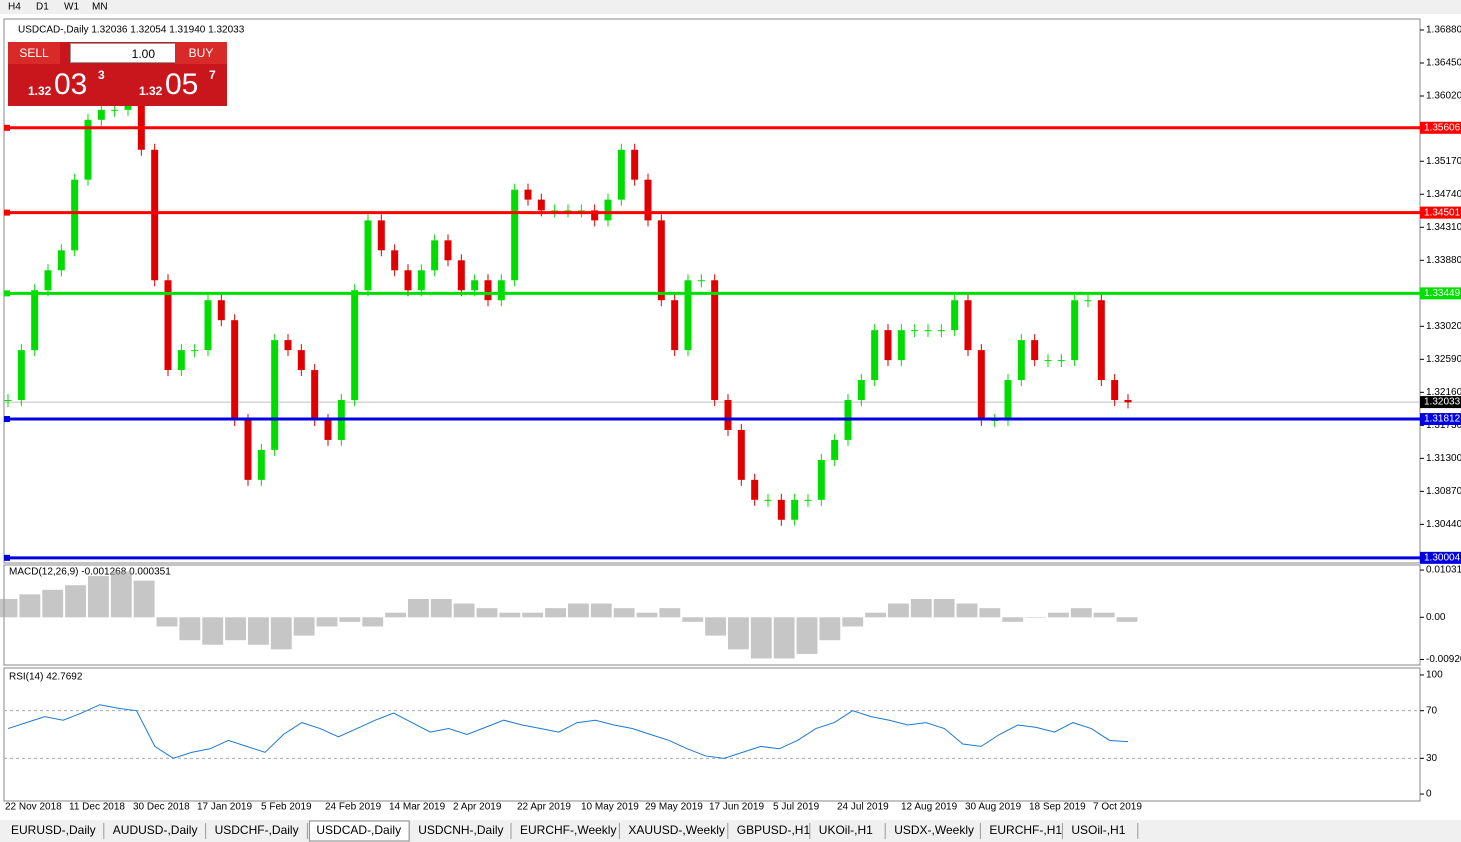 The image size is (1461, 842). I want to click on symbol-tab: XAUUSD-,Weekly, so click(676, 830).